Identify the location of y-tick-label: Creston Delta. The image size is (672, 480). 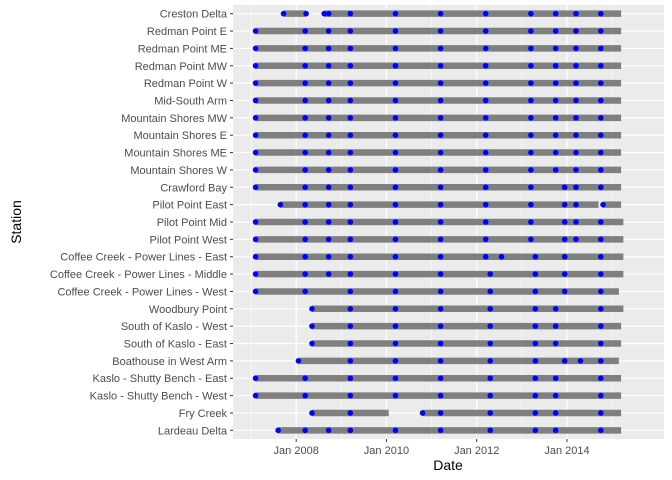
(194, 15).